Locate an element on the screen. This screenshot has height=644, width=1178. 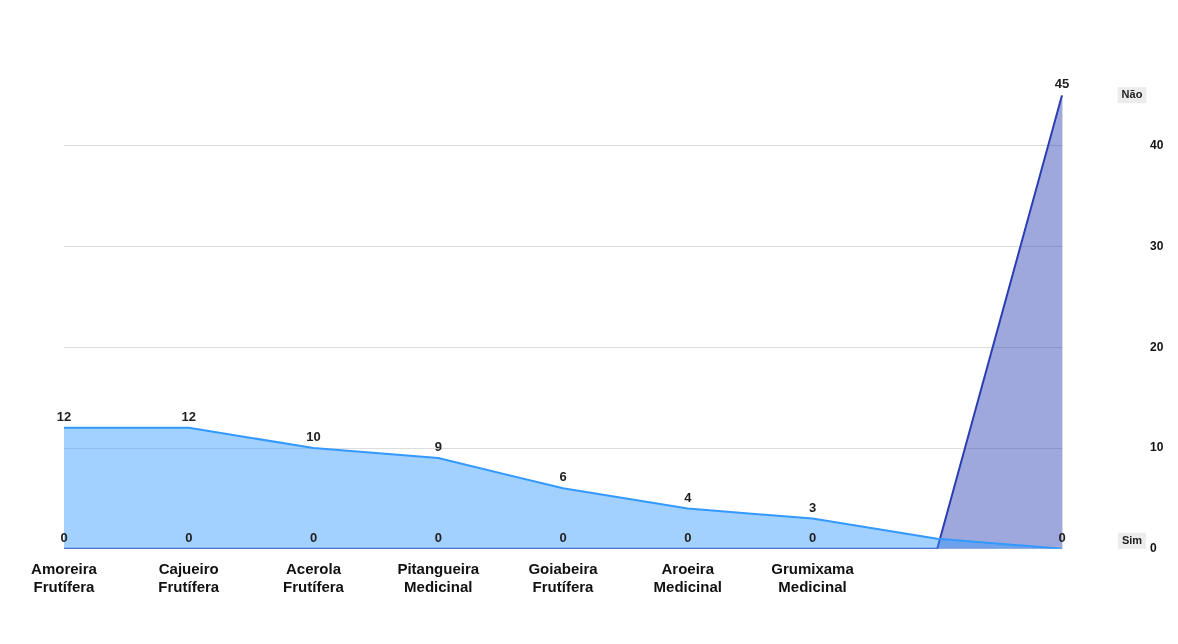
text: Não is located at coordinates (1132, 94).